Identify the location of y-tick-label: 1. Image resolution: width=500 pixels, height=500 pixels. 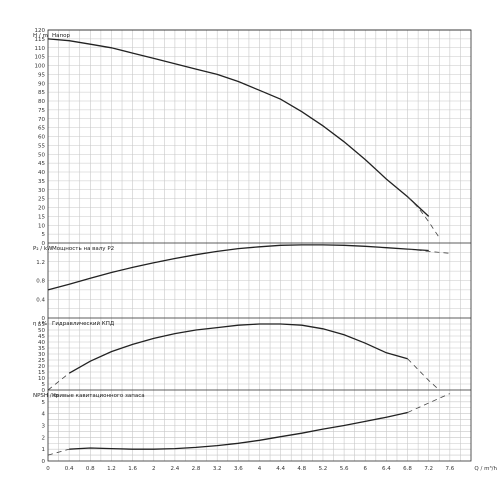
(44, 450).